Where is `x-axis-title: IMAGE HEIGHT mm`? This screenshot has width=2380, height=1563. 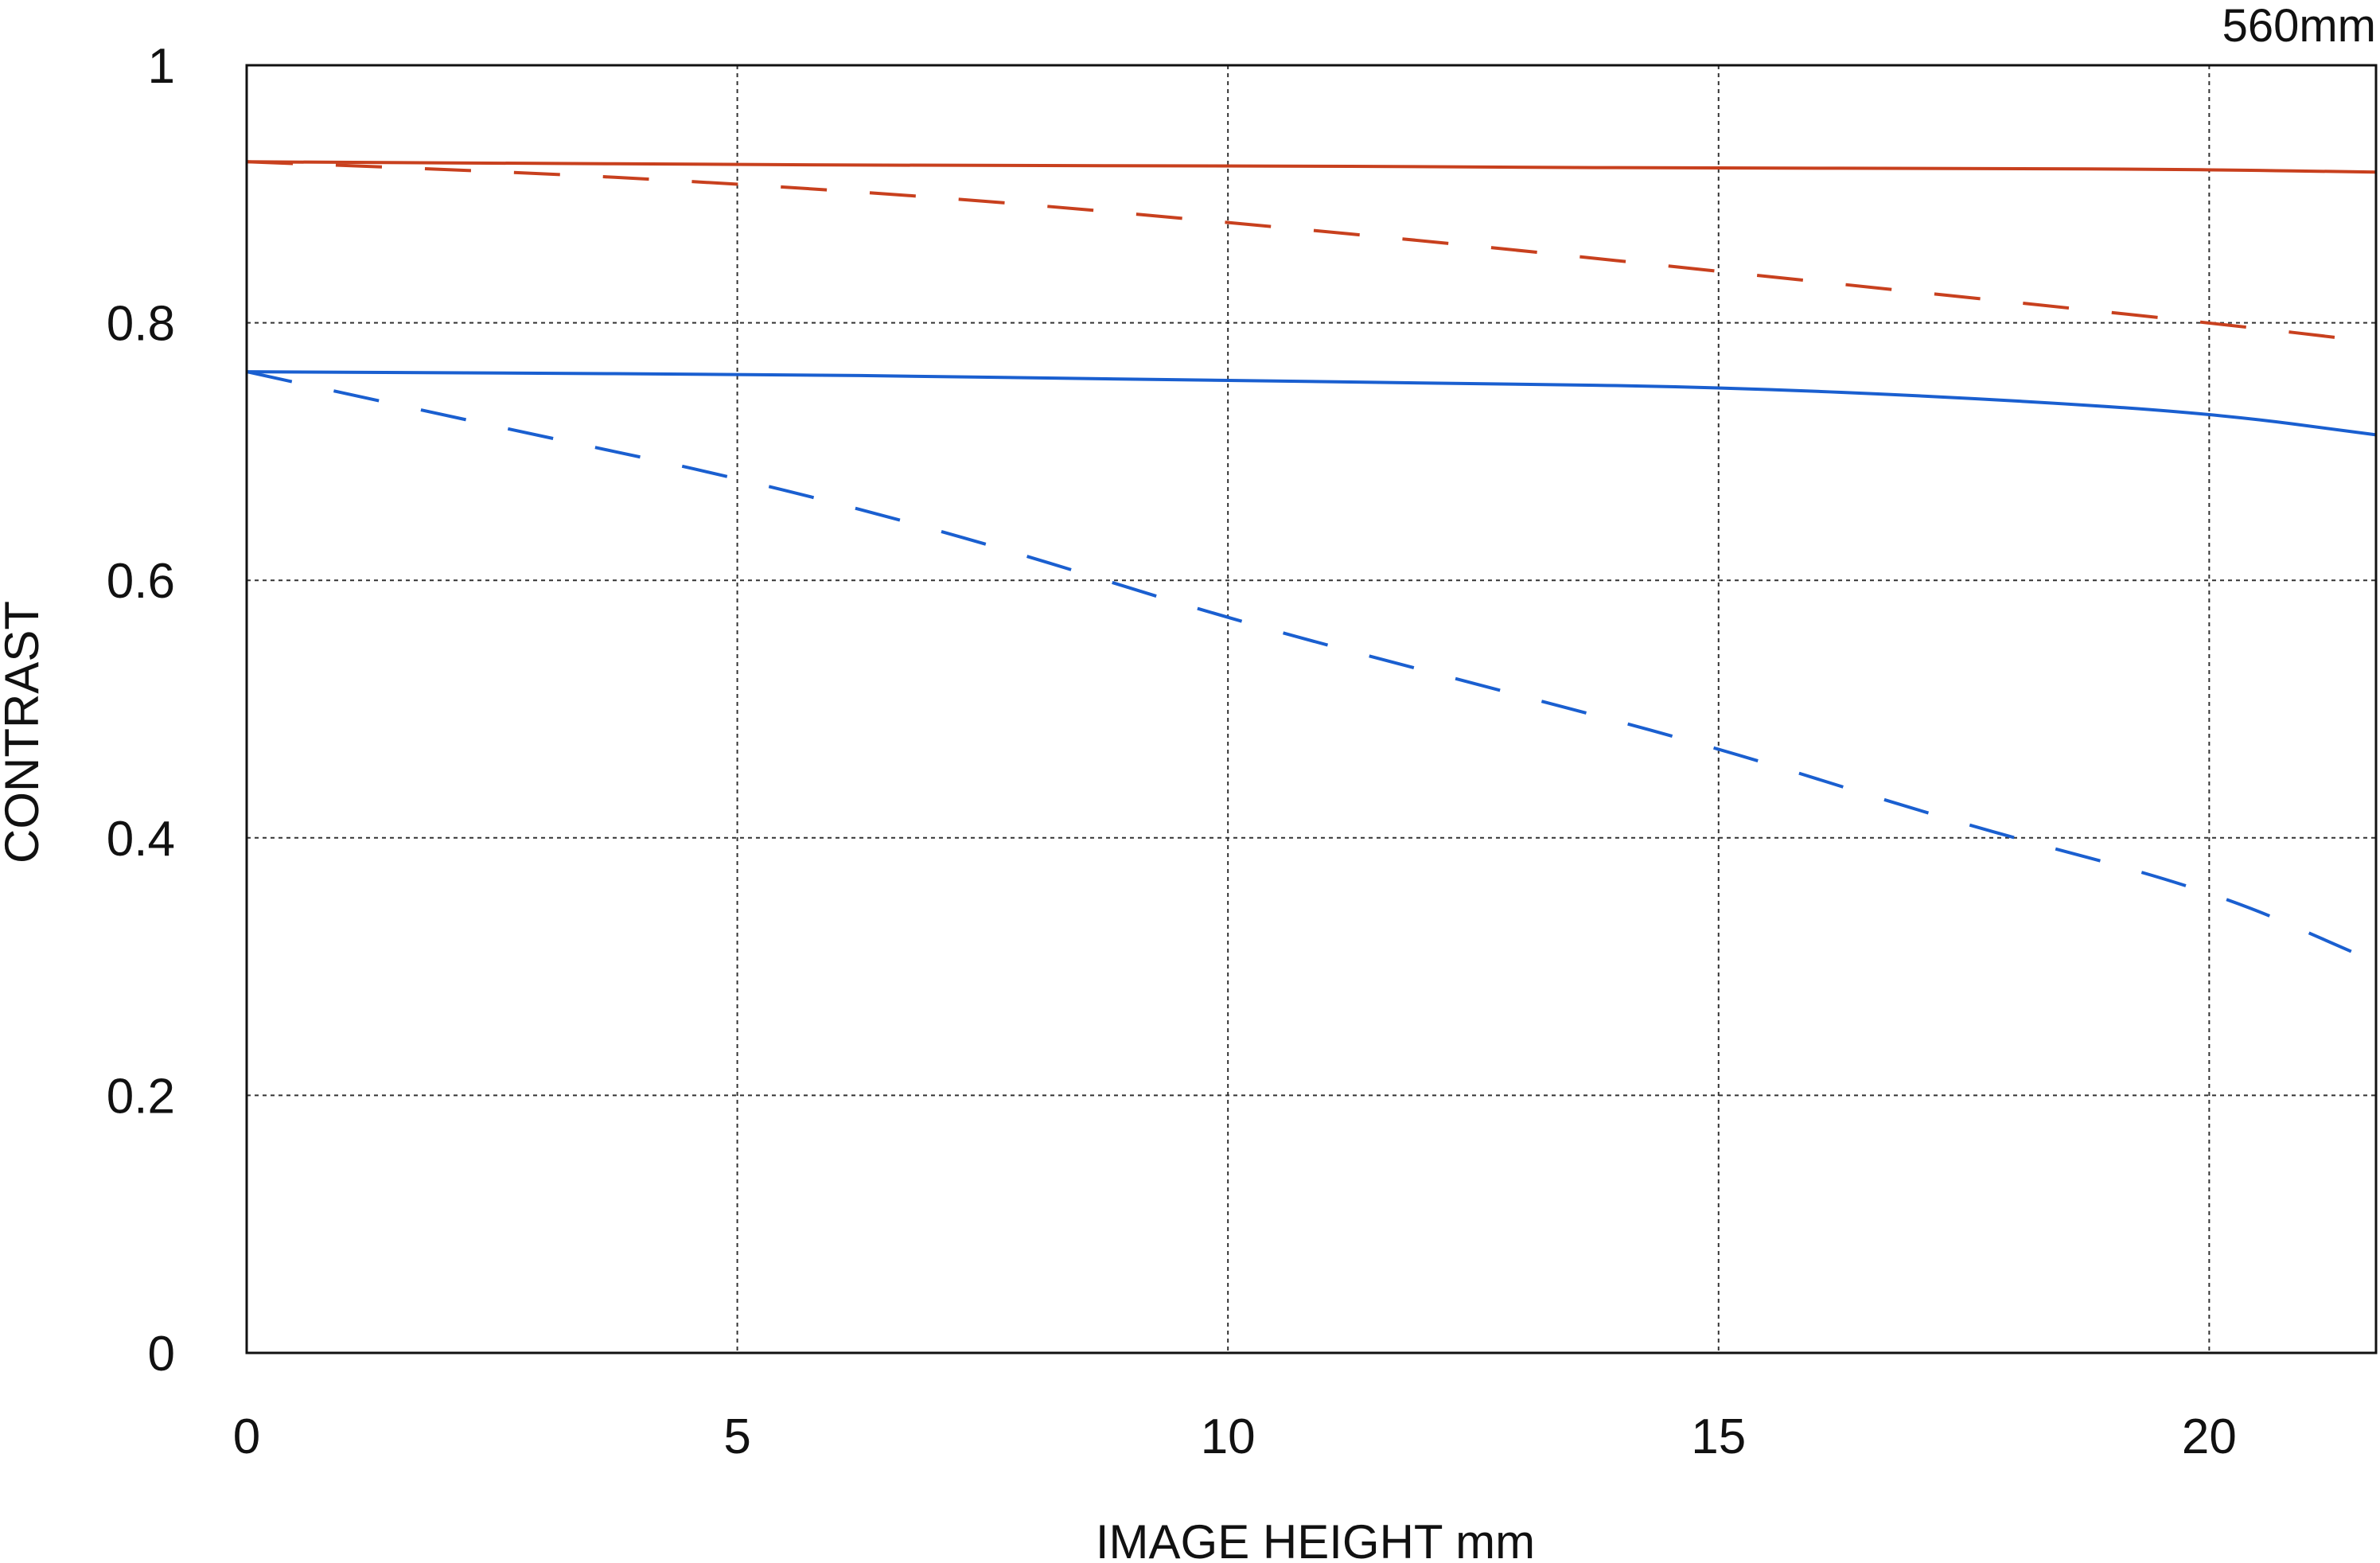
x-axis-title: IMAGE HEIGHT mm is located at coordinates (1315, 1539).